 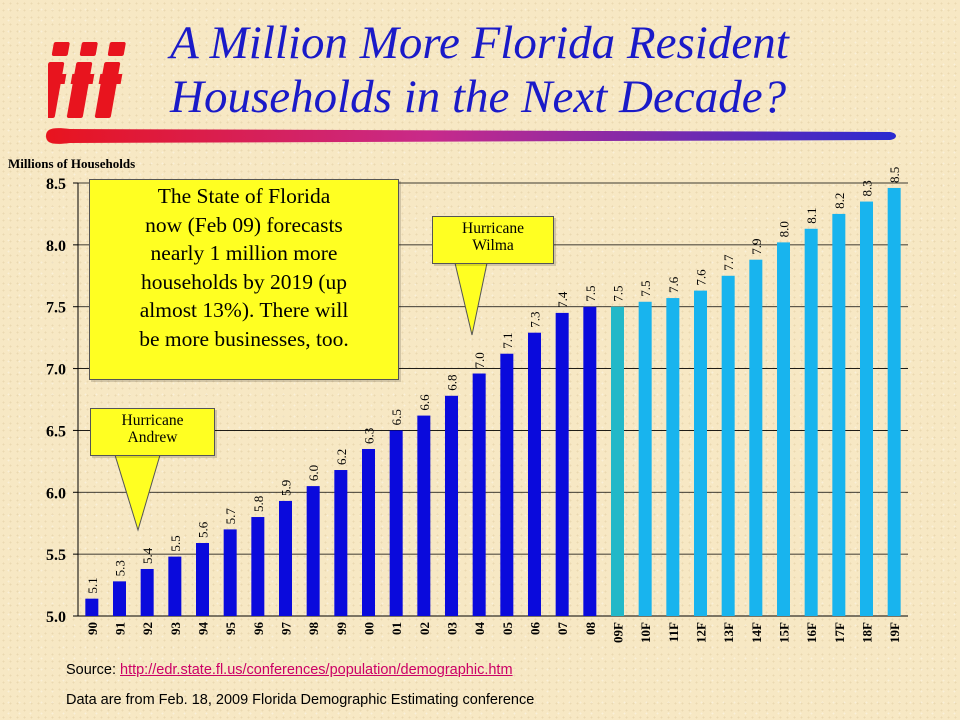 What do you see at coordinates (120, 568) in the screenshot?
I see `bar-value-label: 5.3` at bounding box center [120, 568].